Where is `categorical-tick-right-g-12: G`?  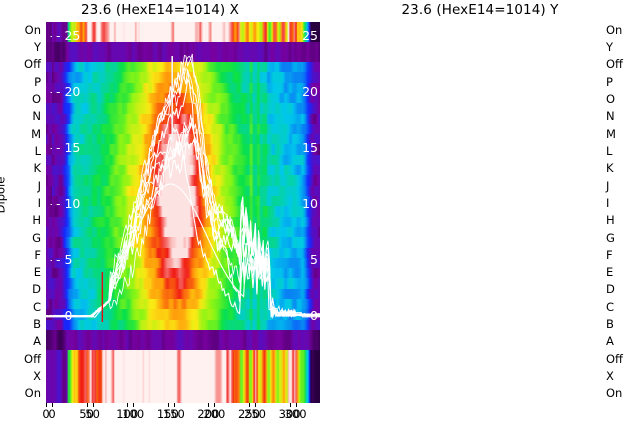
categorical-tick-right-g-12: G is located at coordinates (610, 237).